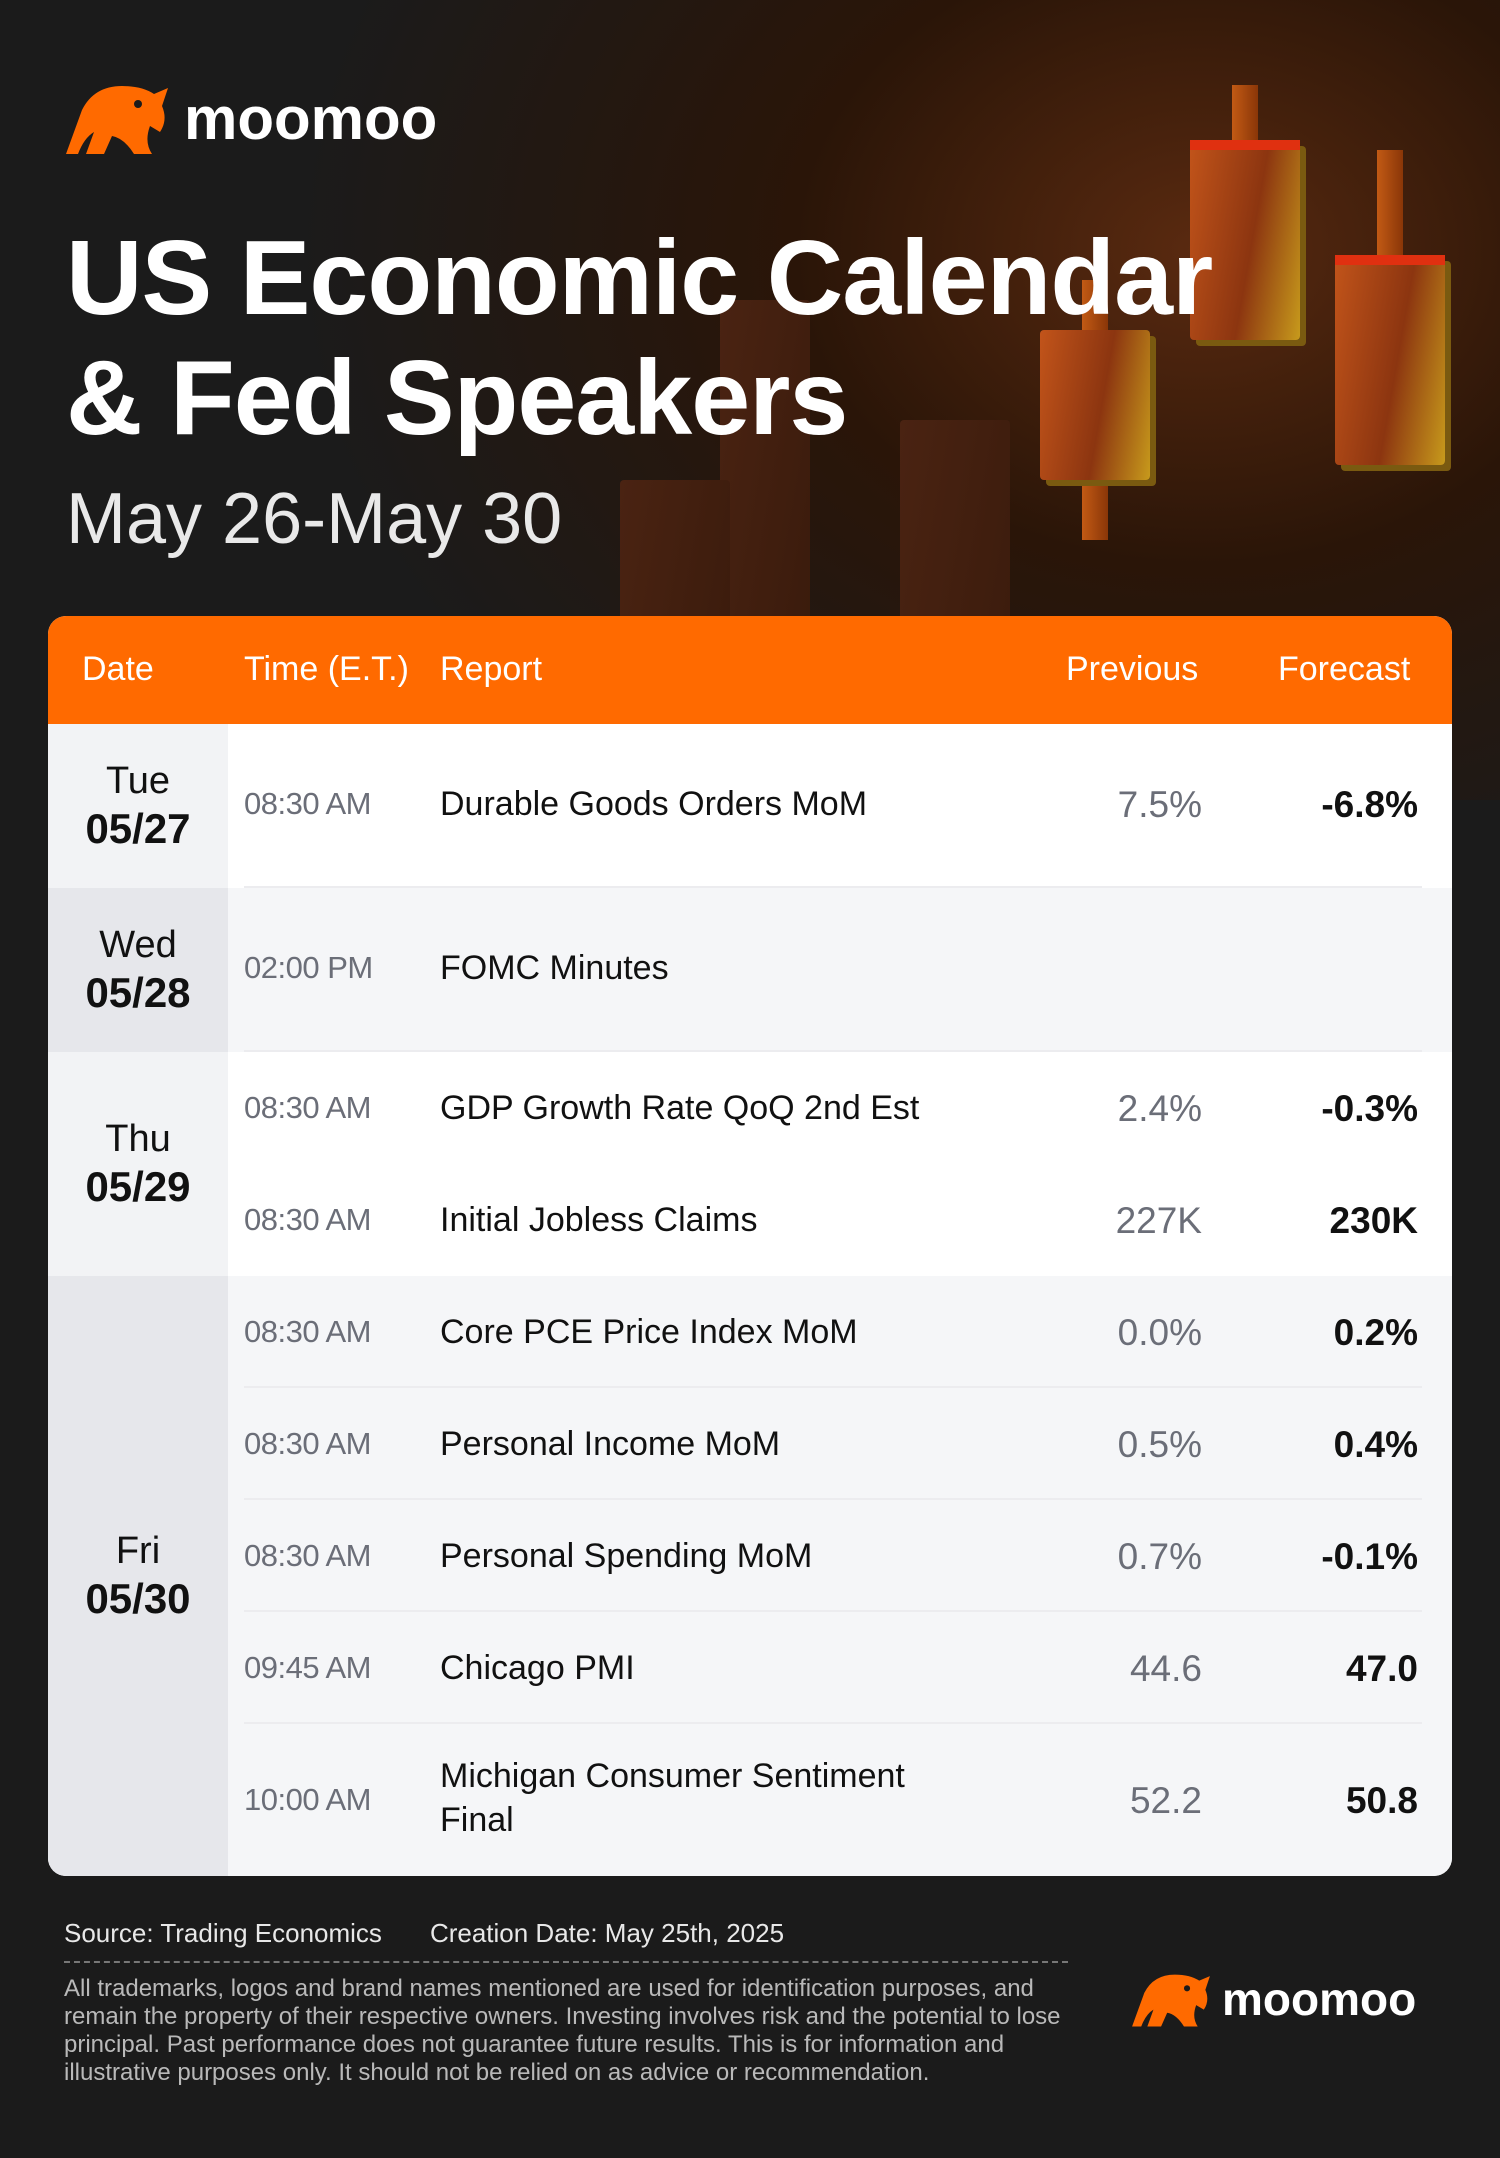 This screenshot has width=1500, height=2158. What do you see at coordinates (554, 968) in the screenshot?
I see `row-report: FOMC Minutes` at bounding box center [554, 968].